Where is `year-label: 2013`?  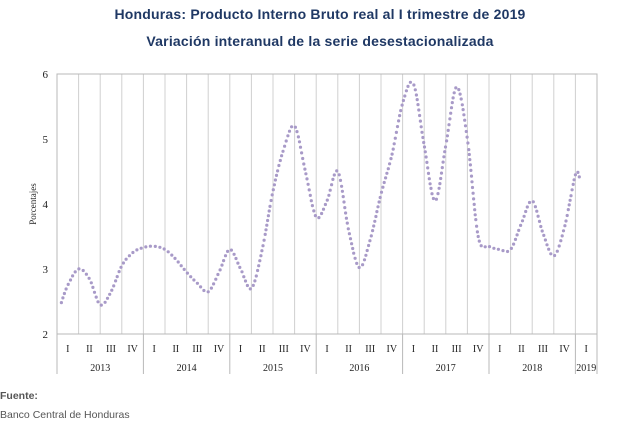 year-label: 2013 is located at coordinates (100, 368).